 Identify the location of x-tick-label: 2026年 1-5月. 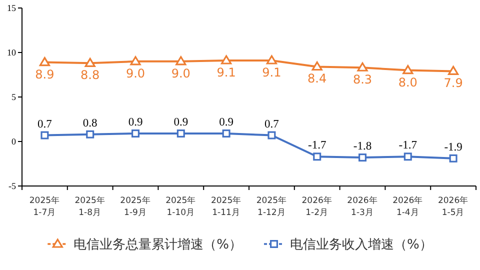
(453, 206).